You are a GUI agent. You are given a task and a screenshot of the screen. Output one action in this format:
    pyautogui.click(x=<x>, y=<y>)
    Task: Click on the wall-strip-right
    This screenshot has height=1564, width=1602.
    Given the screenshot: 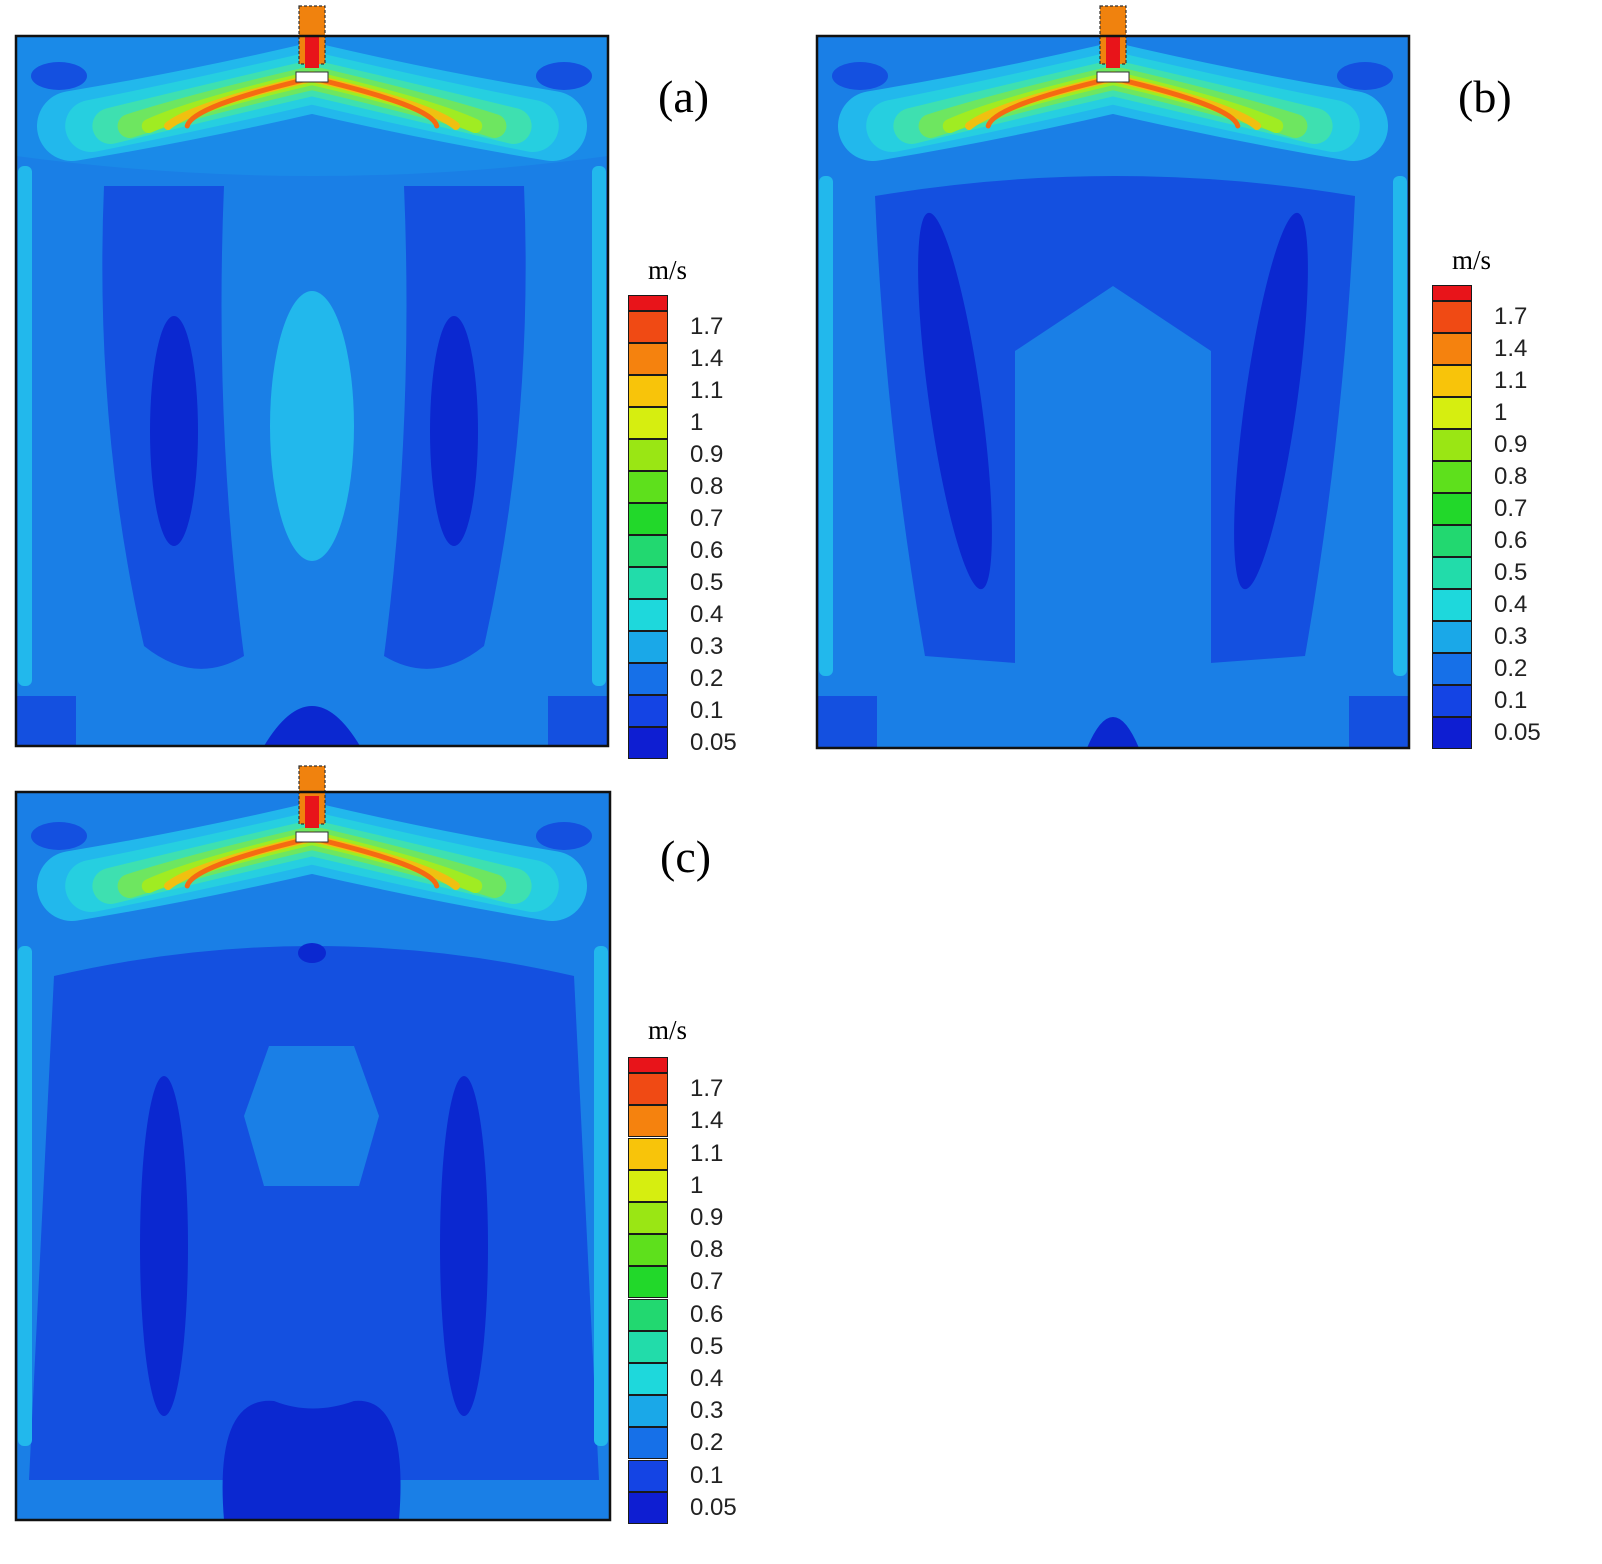 What is the action you would take?
    pyautogui.click(x=599, y=426)
    